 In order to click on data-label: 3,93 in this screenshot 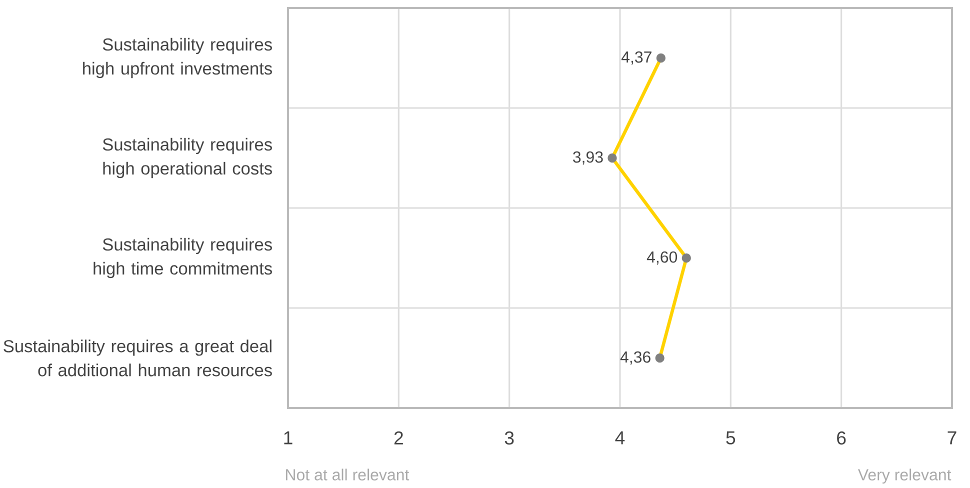, I will do `click(588, 158)`.